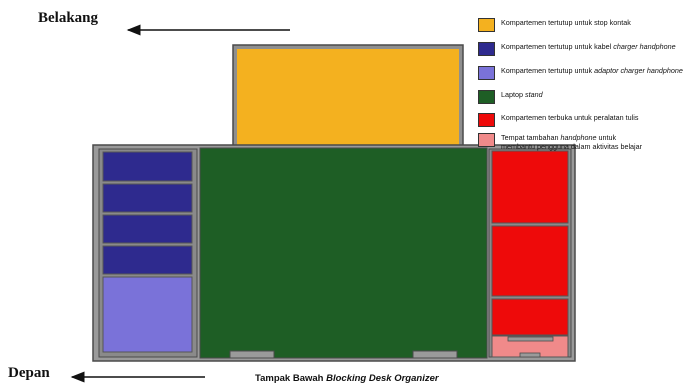  What do you see at coordinates (530, 339) in the screenshot?
I see `phone-holder-slot` at bounding box center [530, 339].